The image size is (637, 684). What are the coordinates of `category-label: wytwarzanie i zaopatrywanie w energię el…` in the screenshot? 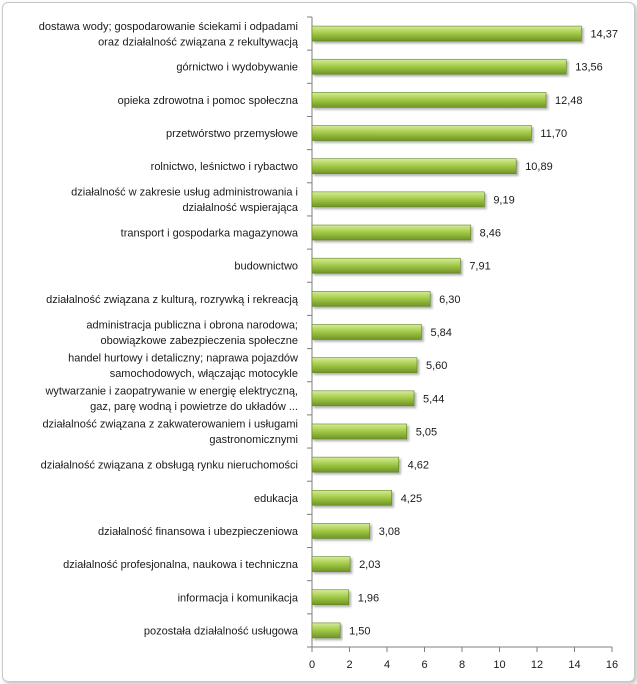 It's located at (171, 400).